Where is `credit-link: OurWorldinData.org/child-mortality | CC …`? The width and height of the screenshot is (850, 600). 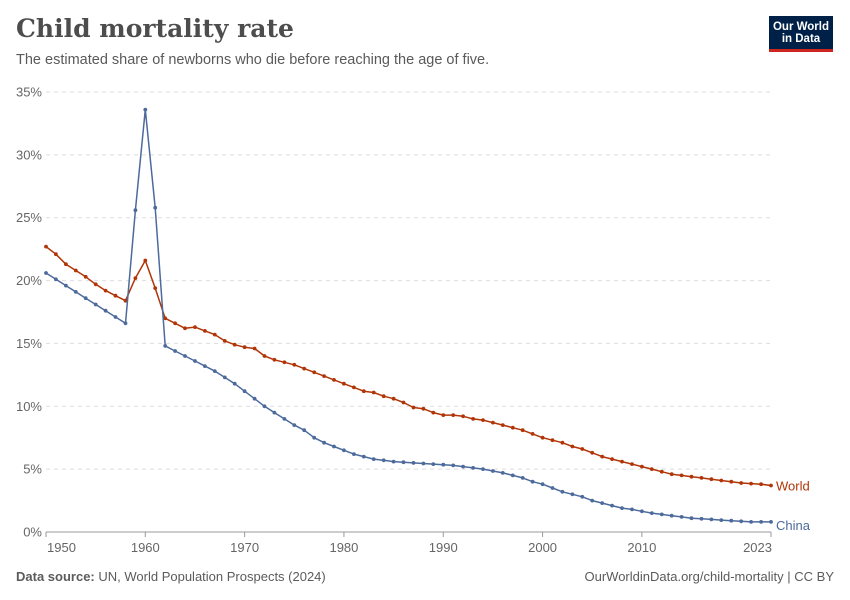 credit-link: OurWorldinData.org/child-mortality | CC … is located at coordinates (709, 576).